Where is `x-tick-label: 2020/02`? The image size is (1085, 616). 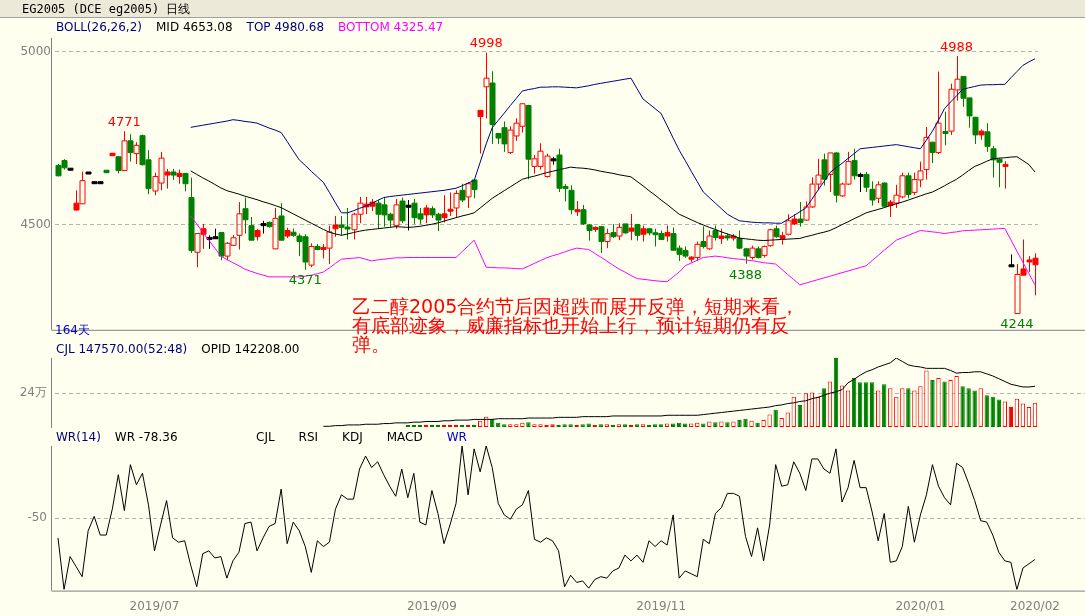 x-tick-label: 2020/02 is located at coordinates (1035, 605).